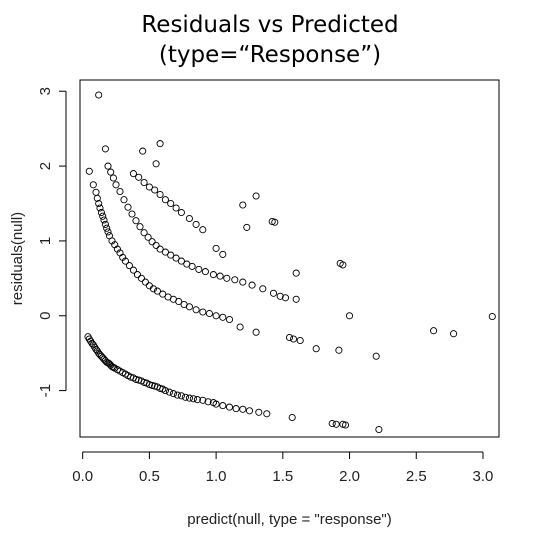 This screenshot has width=540, height=549. Describe the element at coordinates (282, 476) in the screenshot. I see `x-tick-label: 1.5` at that location.